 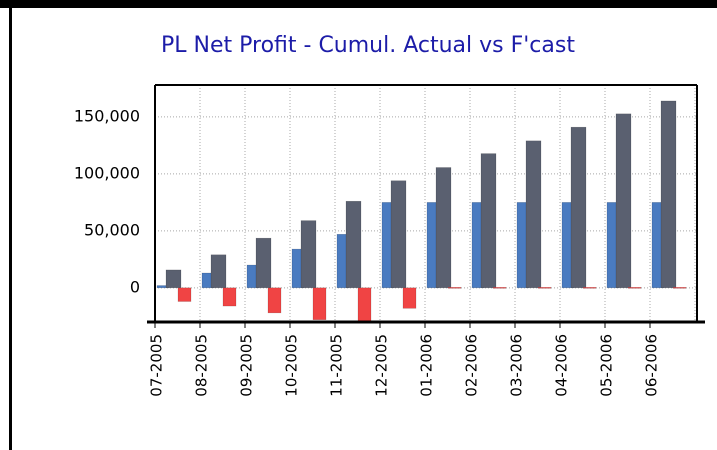 I want to click on chart-title: PL Net Profit - Cumul. Actual vs F'cast, so click(x=368, y=45).